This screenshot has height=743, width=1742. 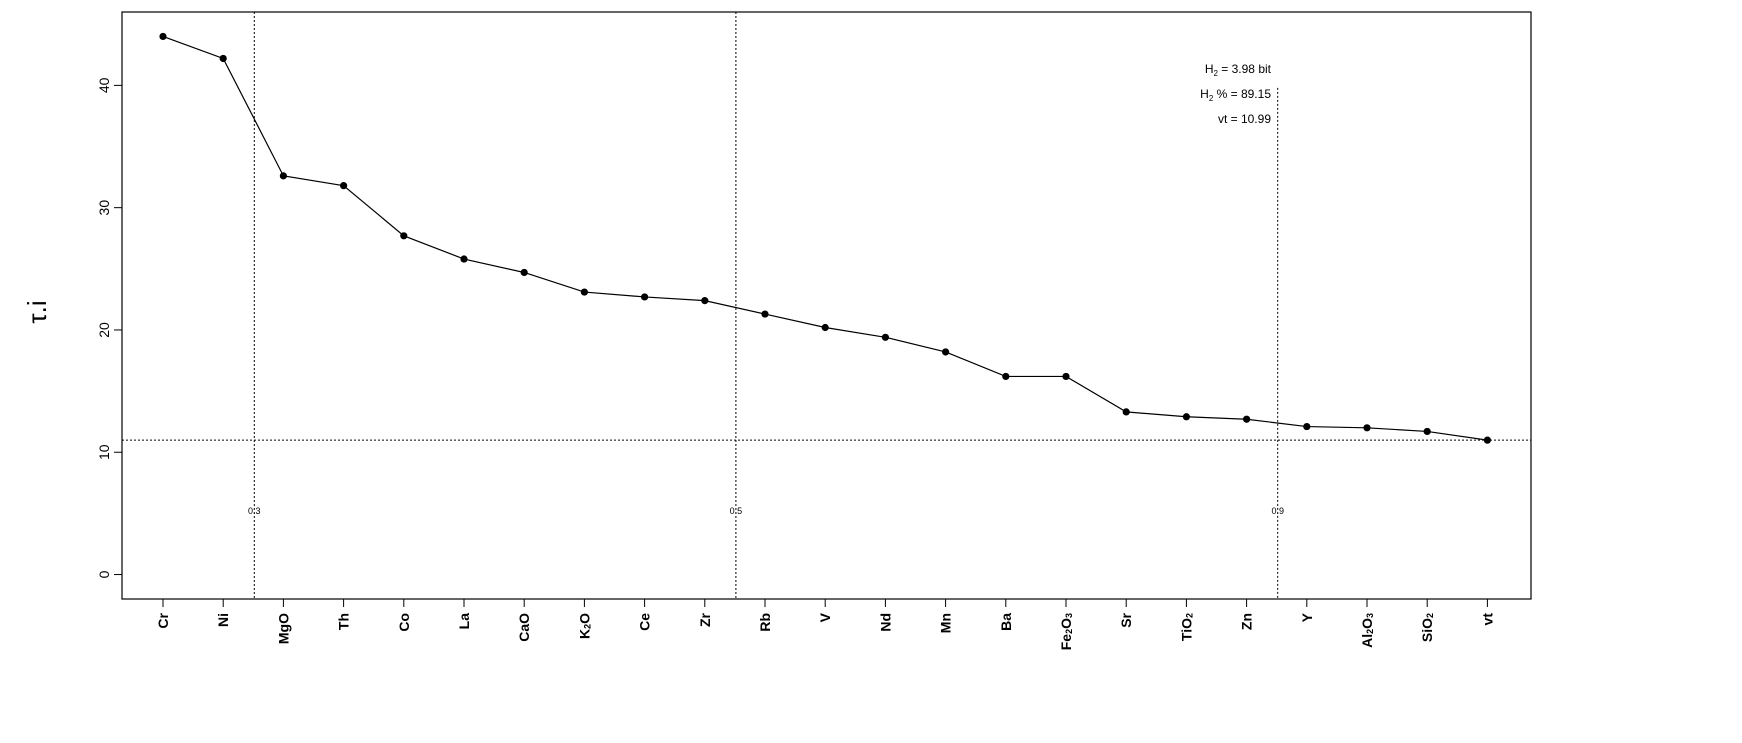 I want to click on annotation-text: H2 % = 89.15, so click(x=1235, y=95).